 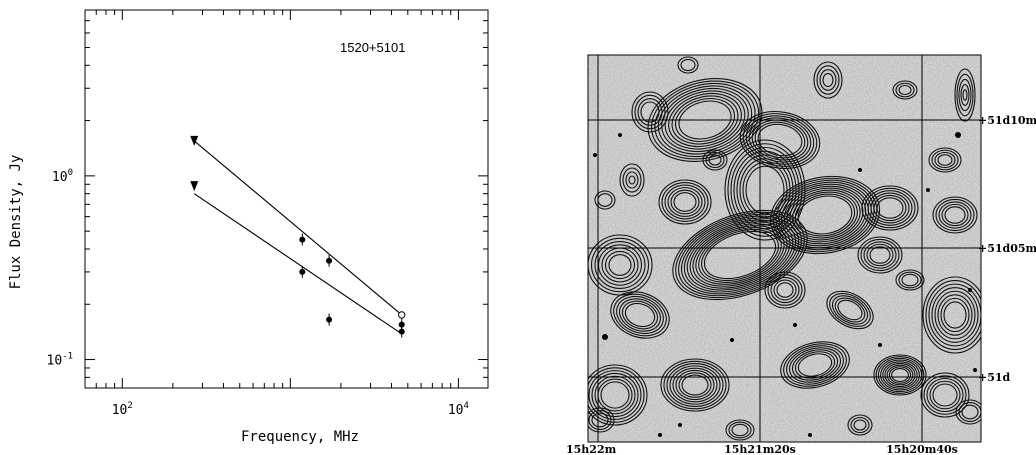 What do you see at coordinates (1007, 248) in the screenshot?
I see `dec-label: +51d05m` at bounding box center [1007, 248].